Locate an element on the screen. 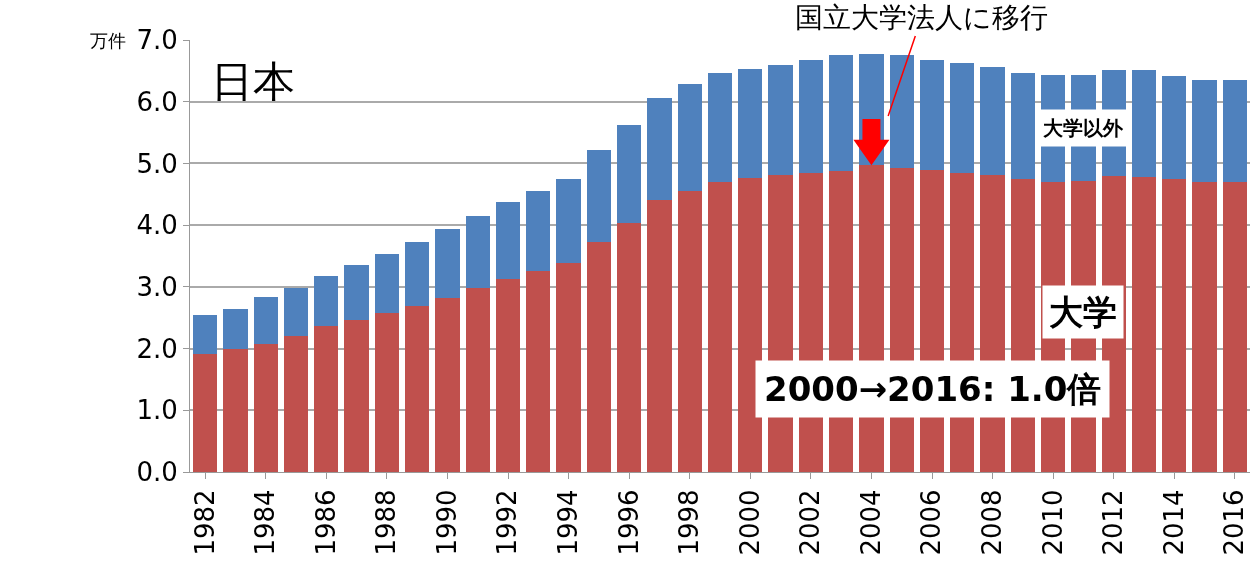 This screenshot has width=1260, height=582. x-tick-label: 2006 is located at coordinates (931, 522).